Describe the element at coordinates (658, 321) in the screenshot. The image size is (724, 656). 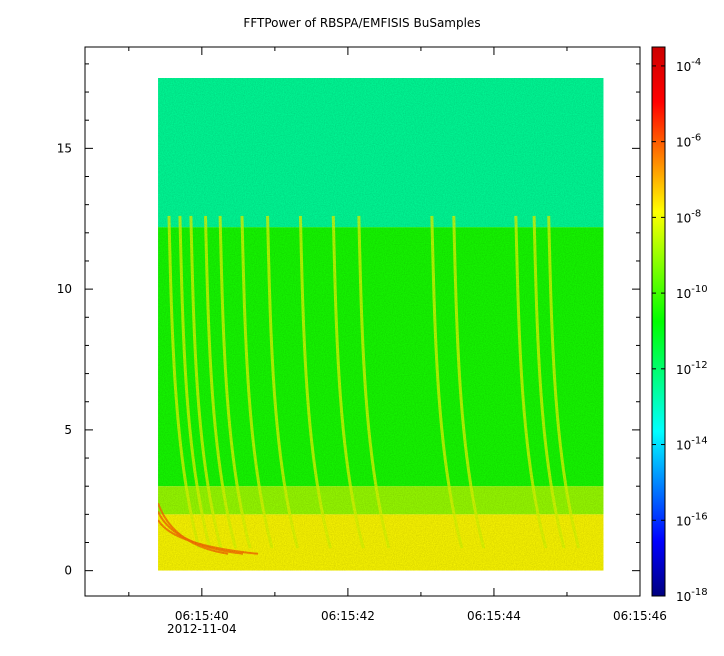
I see `colorbar` at that location.